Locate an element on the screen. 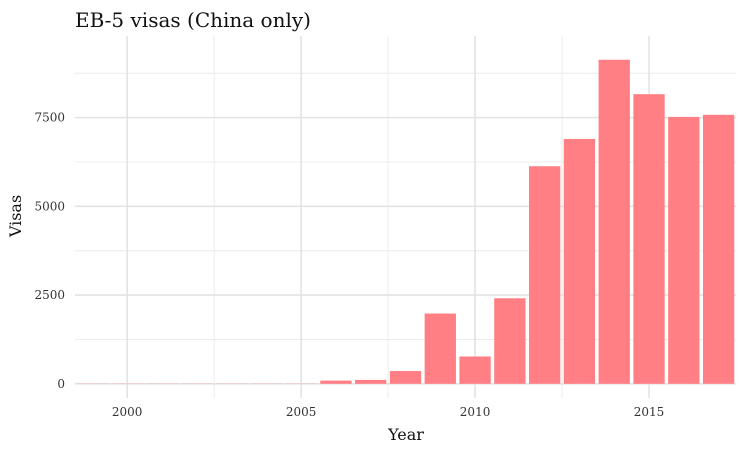 The height and width of the screenshot is (450, 750). x-tick-label: 2015 is located at coordinates (649, 412).